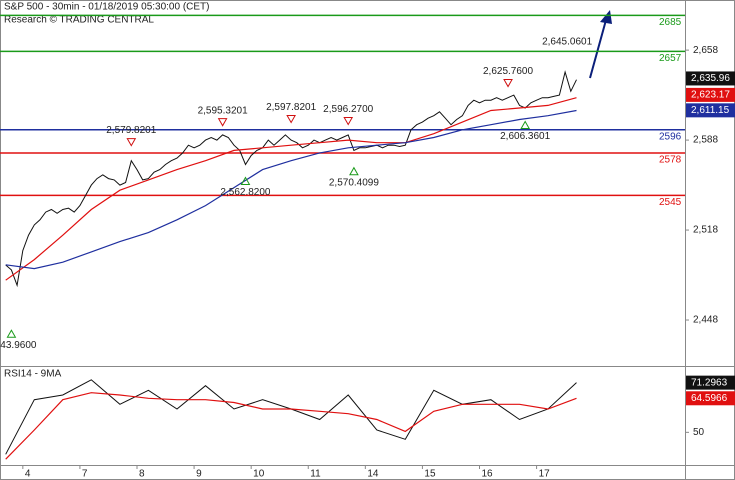  Describe the element at coordinates (705, 230) in the screenshot. I see `y-tick-label: 2,518` at that location.